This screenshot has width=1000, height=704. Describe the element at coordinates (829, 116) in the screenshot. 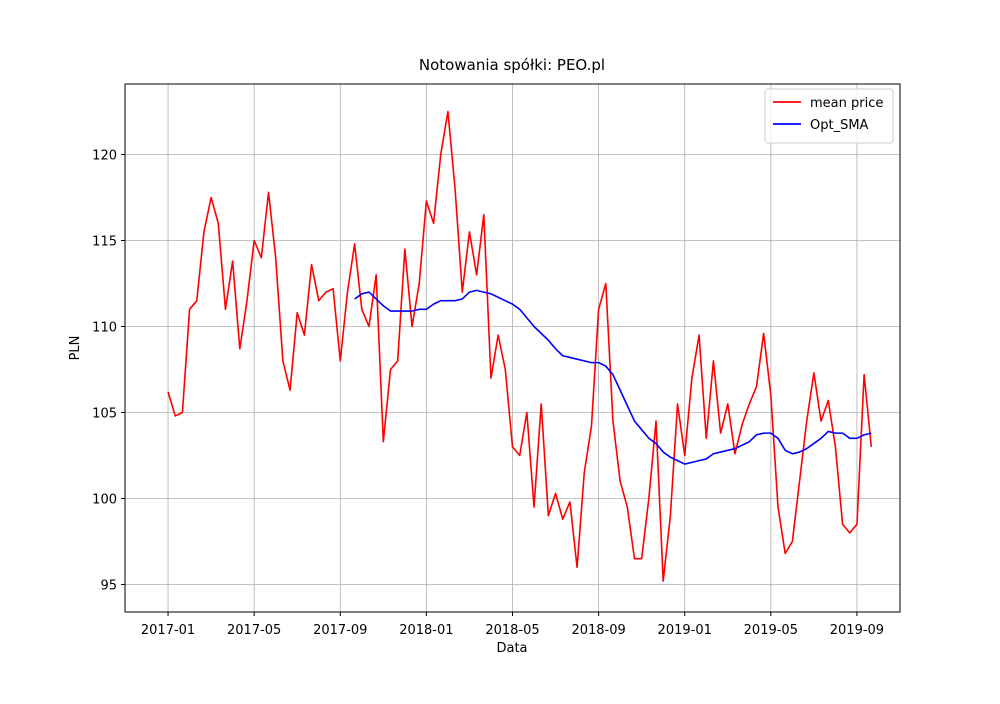

I see `legend: mean price Opt_SMA` at that location.